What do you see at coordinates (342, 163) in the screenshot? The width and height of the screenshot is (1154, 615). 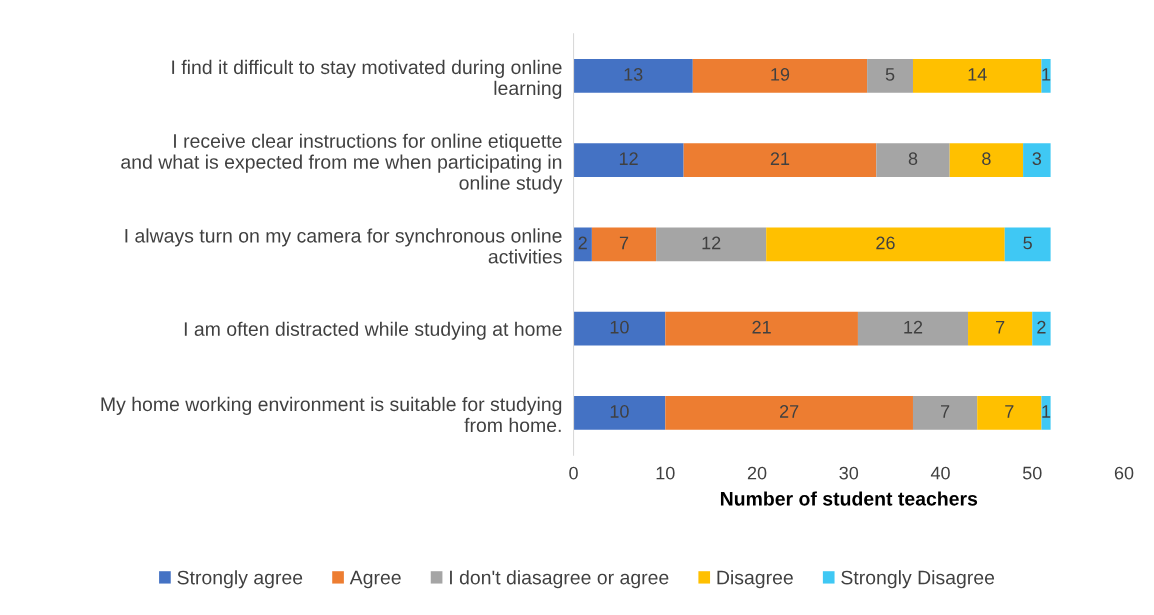 I see `y-tick-label: I receive clear instructions for online etiquette and what is expected from me when participating in online study` at bounding box center [342, 163].